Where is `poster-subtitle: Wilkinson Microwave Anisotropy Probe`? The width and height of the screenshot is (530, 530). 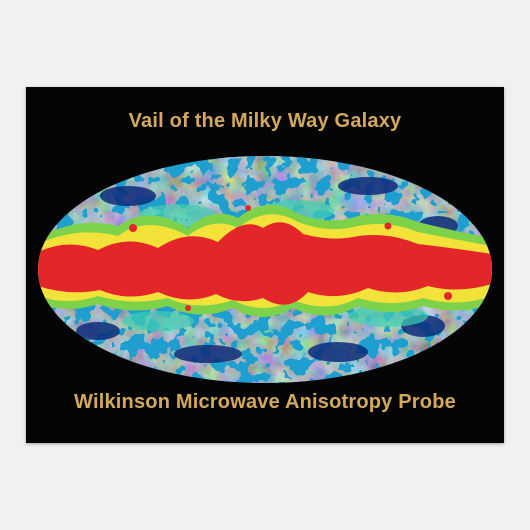 poster-subtitle: Wilkinson Microwave Anisotropy Probe is located at coordinates (265, 402).